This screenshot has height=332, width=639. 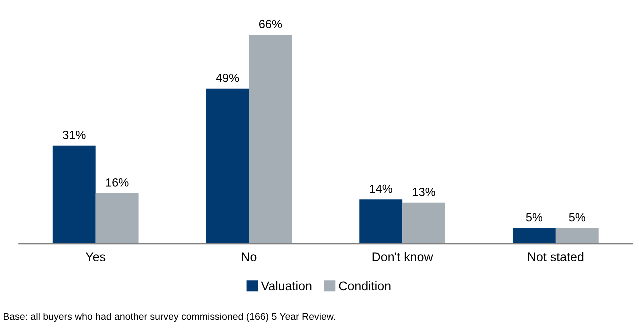 What do you see at coordinates (117, 182) in the screenshot?
I see `data-label: 16%` at bounding box center [117, 182].